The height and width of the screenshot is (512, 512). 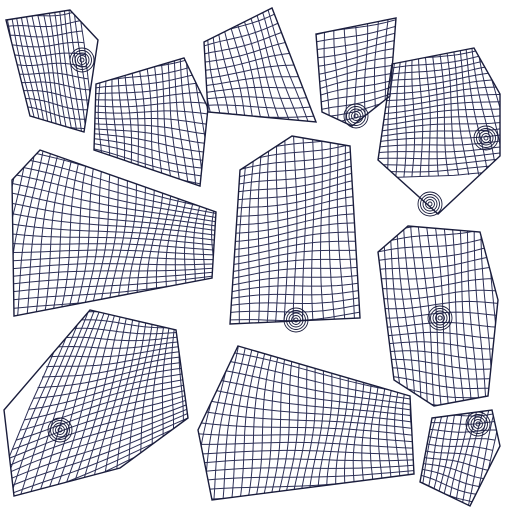 I want to click on uv-island-top-center-panel, so click(x=260, y=65).